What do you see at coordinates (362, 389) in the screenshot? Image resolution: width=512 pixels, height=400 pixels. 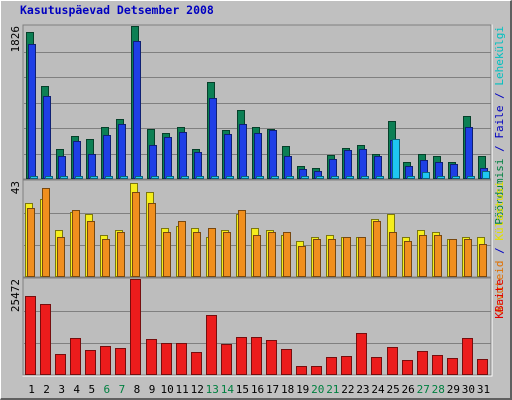 I see `x-tick-label-day-23: 23` at bounding box center [362, 389].